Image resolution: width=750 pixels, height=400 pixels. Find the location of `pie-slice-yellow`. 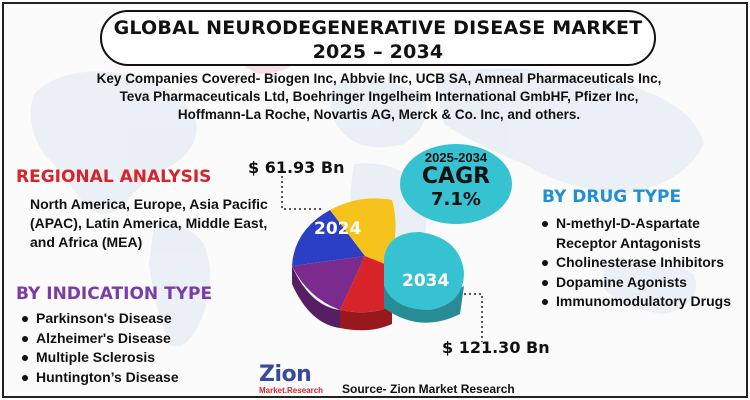

pie-slice-yellow is located at coordinates (363, 232).